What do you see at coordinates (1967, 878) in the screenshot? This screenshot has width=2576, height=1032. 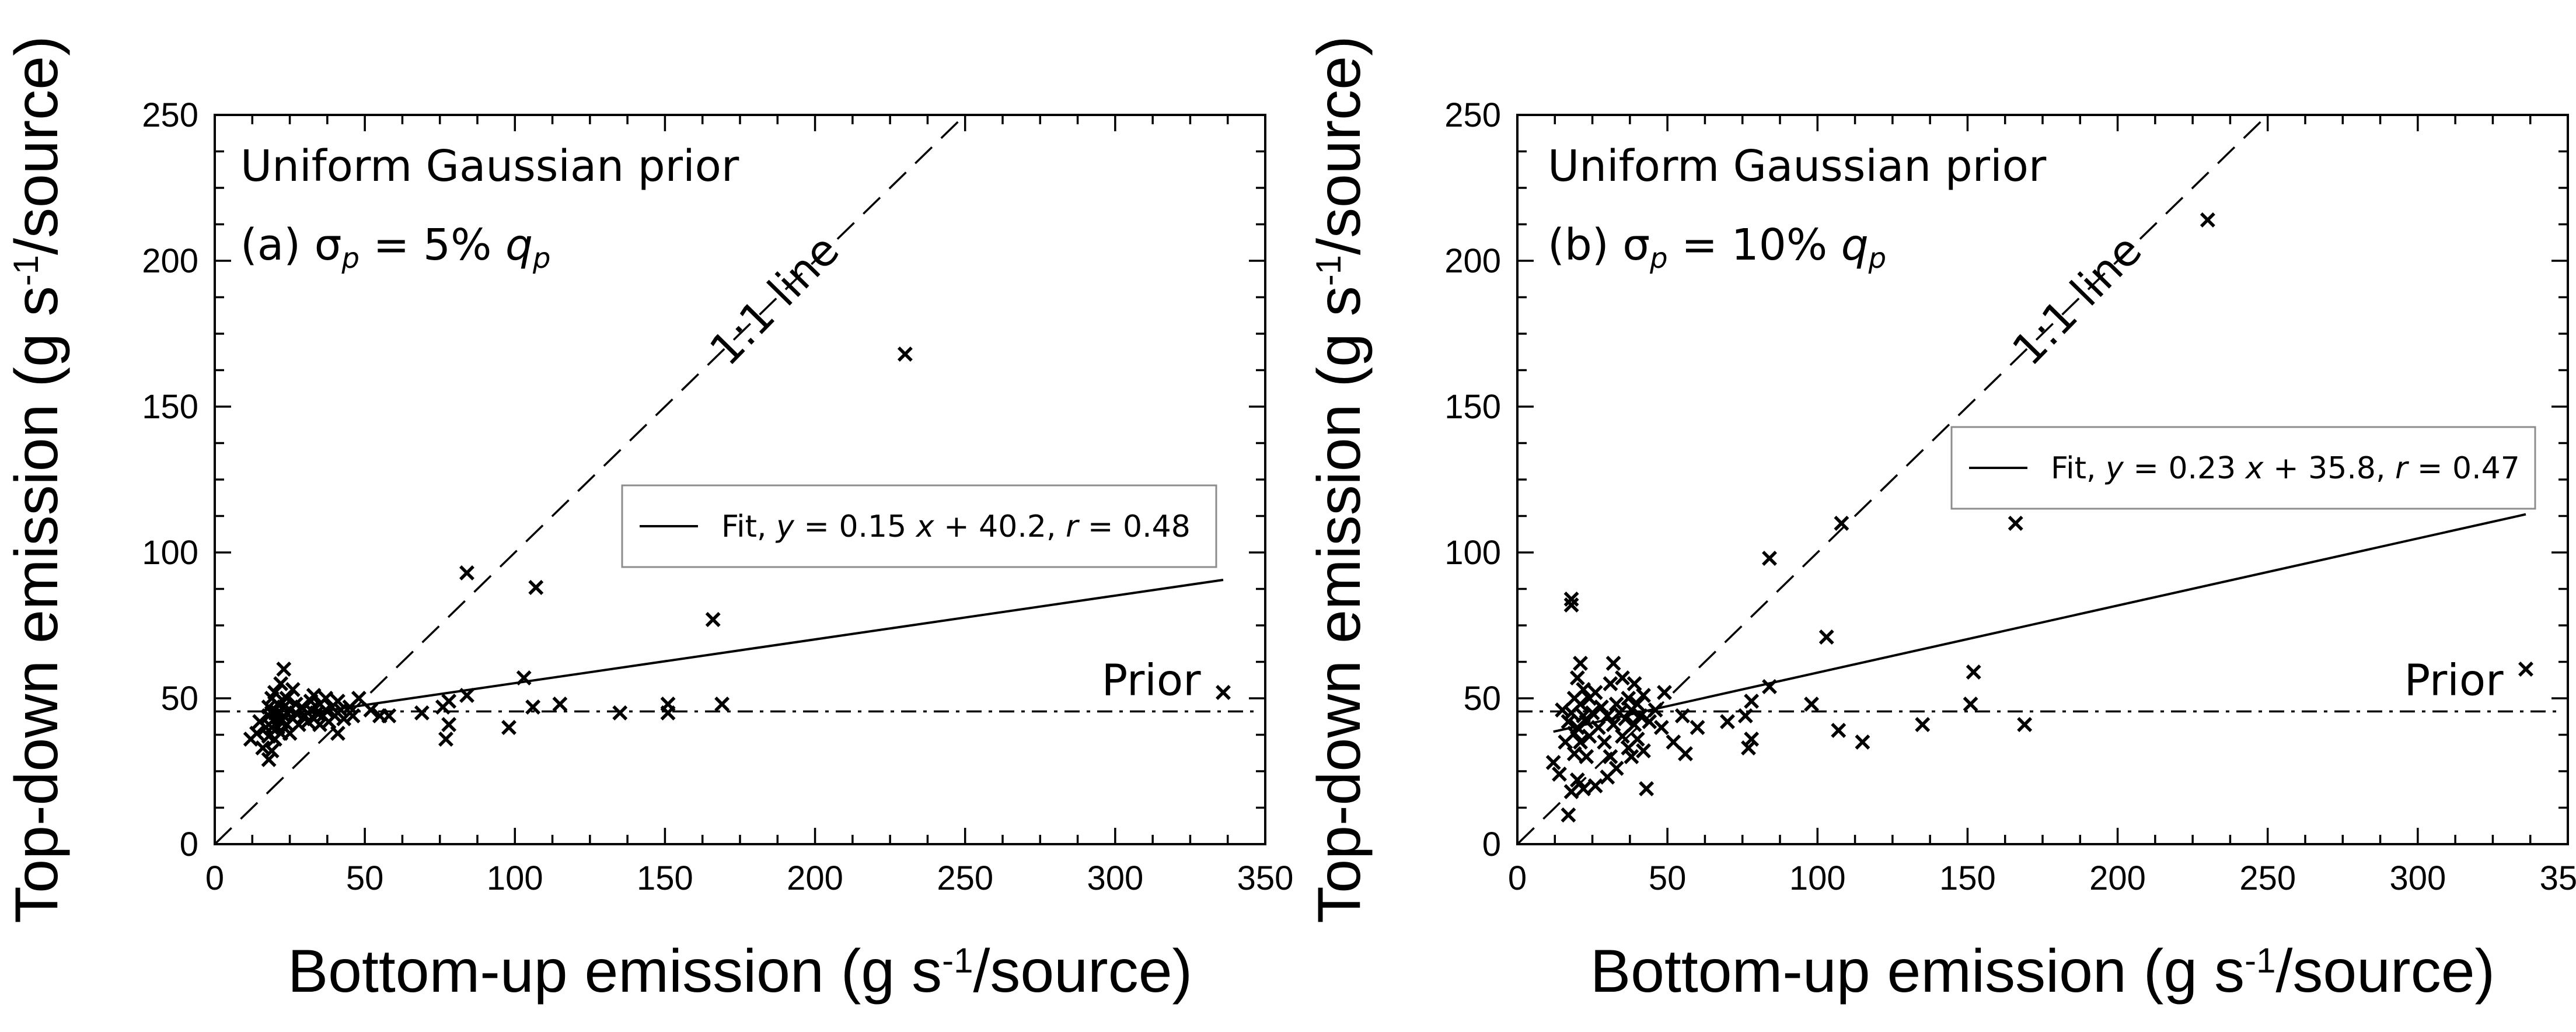 I see `x-tick-label: 150` at bounding box center [1967, 878].